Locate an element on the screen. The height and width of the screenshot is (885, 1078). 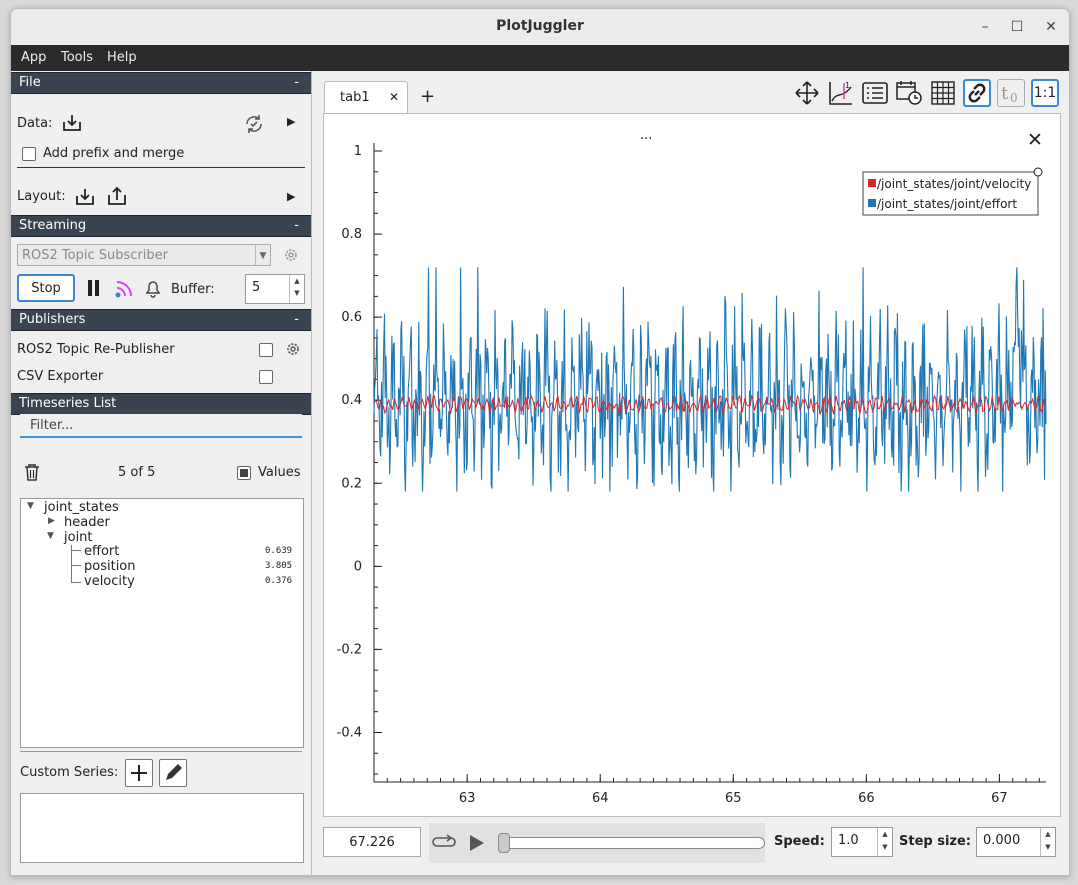
load-data-icon is located at coordinates (72, 123).